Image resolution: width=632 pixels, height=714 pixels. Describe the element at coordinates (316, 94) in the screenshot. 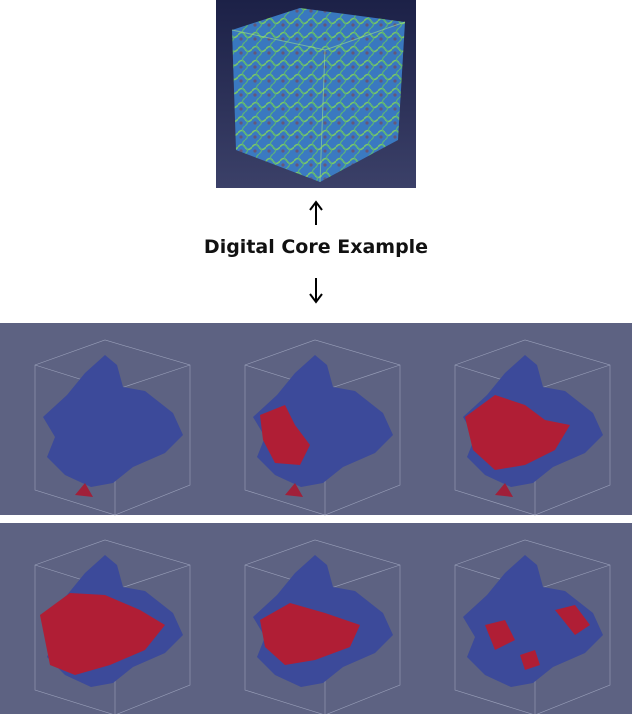

I see `core-image` at that location.